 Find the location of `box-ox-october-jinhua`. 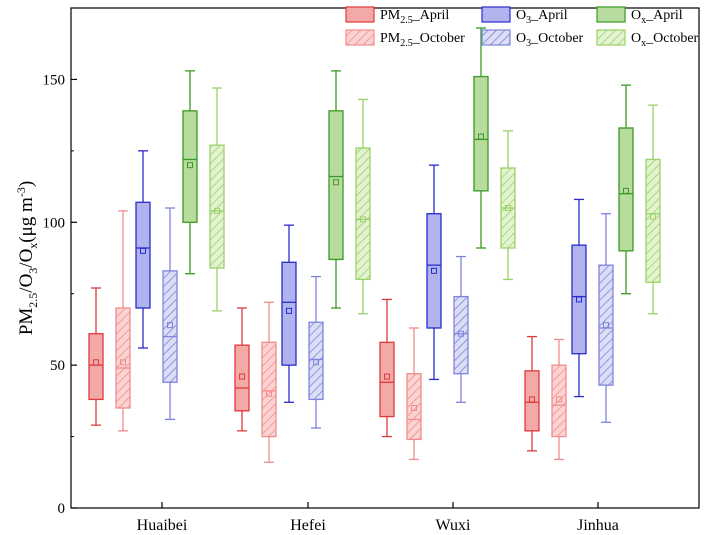

box-ox-october-jinhua is located at coordinates (653, 209).